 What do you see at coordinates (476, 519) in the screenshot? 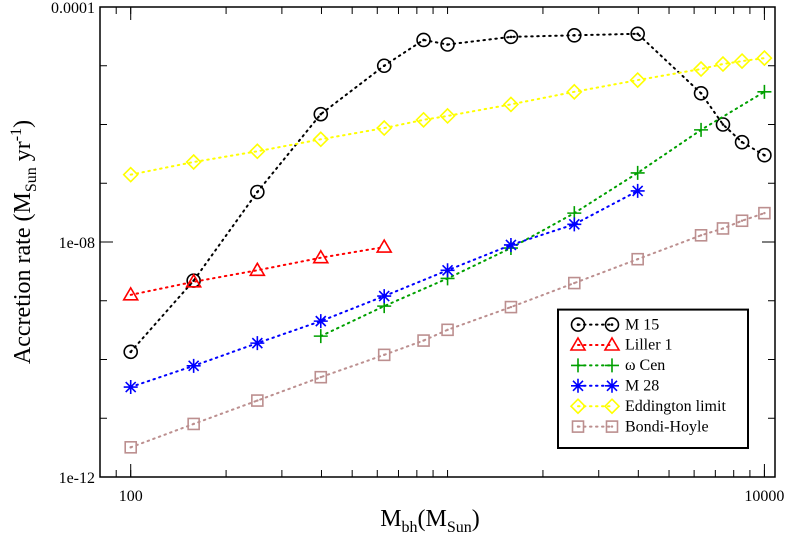
I see `x-label-part: )` at bounding box center [476, 519].